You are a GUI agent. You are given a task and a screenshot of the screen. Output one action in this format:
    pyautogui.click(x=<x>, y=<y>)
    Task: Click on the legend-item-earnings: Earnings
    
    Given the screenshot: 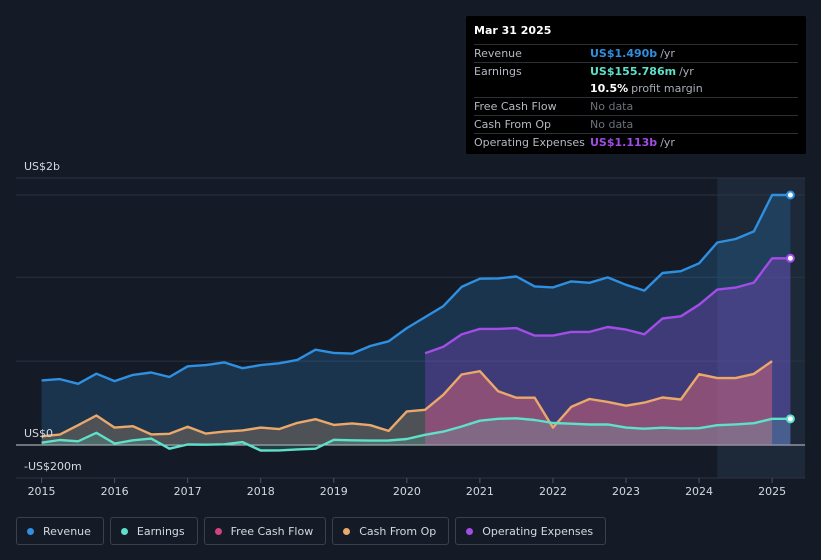 What is the action you would take?
    pyautogui.click(x=153, y=531)
    